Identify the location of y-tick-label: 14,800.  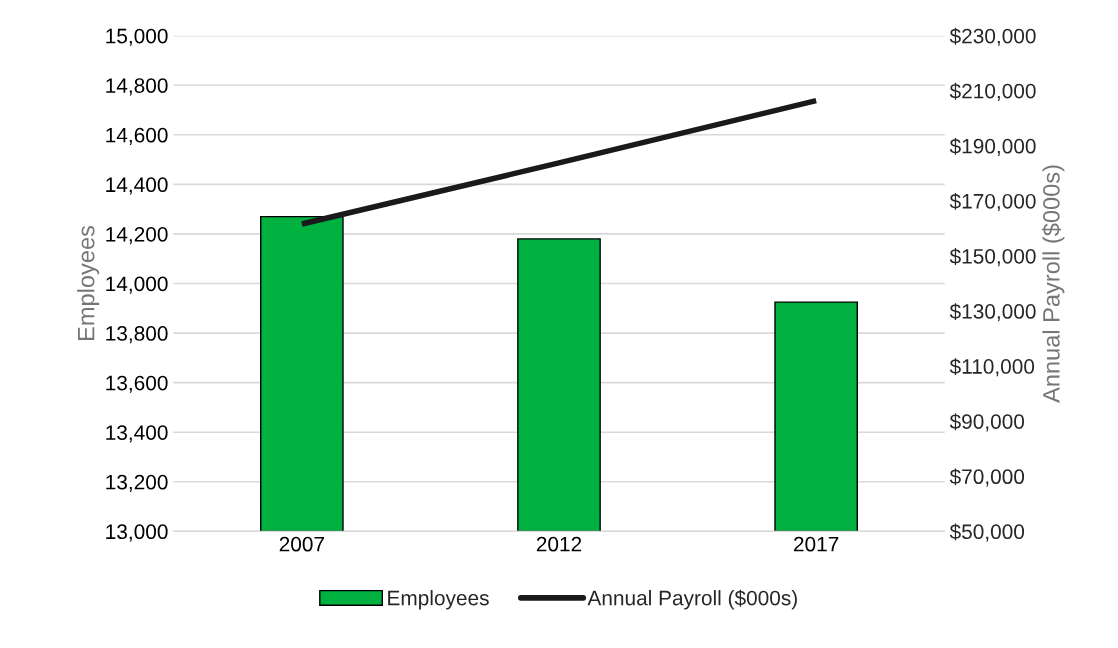
(137, 87).